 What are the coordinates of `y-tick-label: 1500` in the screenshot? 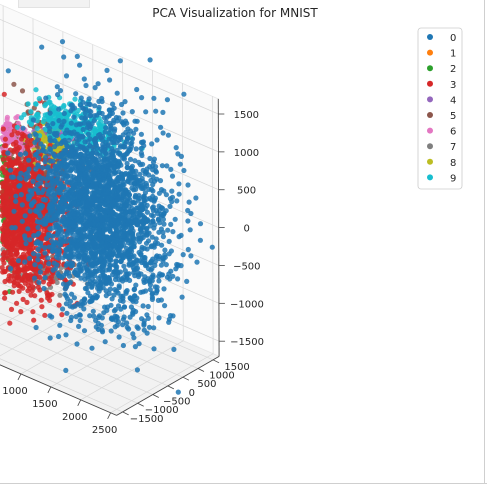 It's located at (236, 367).